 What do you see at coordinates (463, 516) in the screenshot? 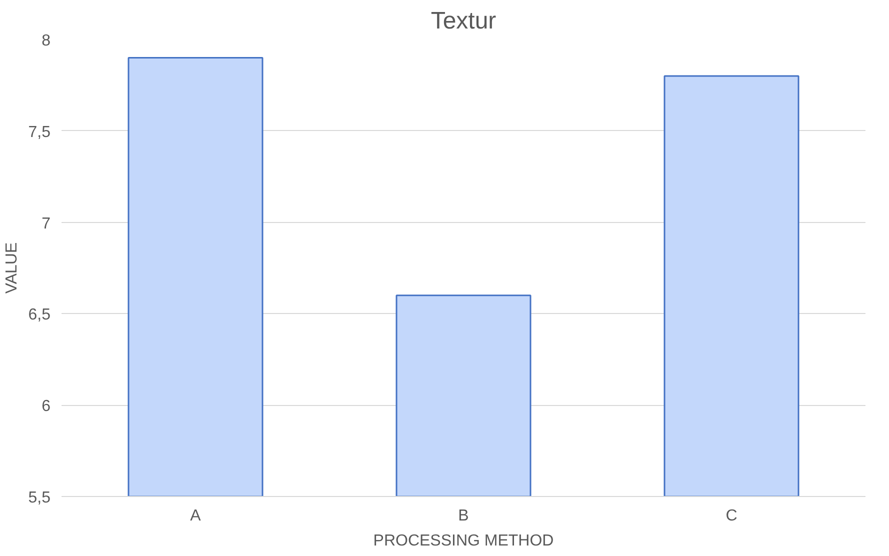
I see `x-tick-label: B` at bounding box center [463, 516].